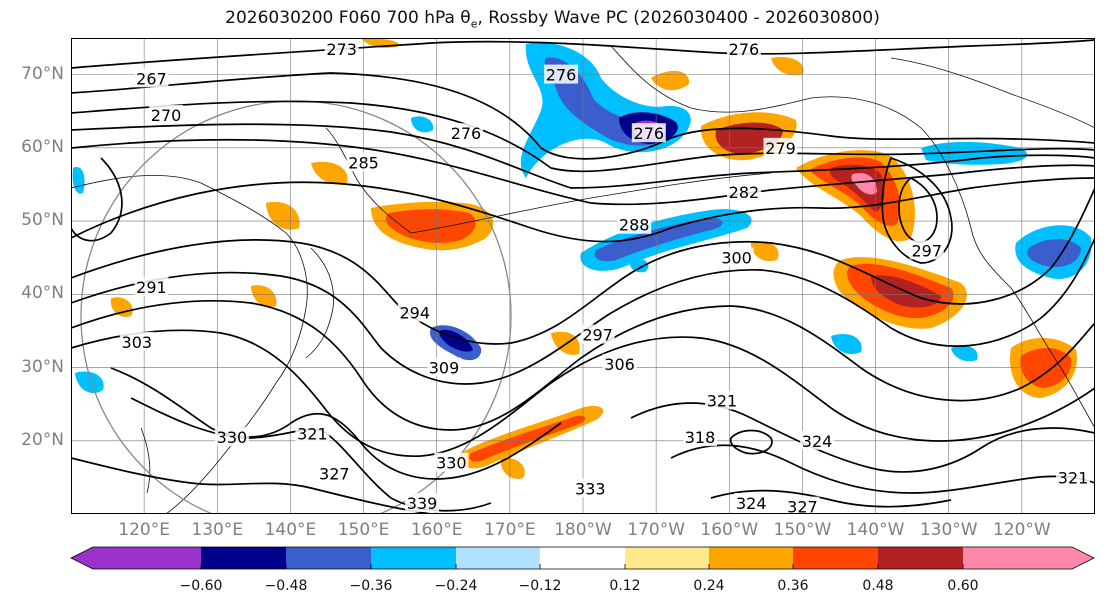 The height and width of the screenshot is (606, 1105). What do you see at coordinates (42, 439) in the screenshot?
I see `latitude-label: 20°N` at bounding box center [42, 439].